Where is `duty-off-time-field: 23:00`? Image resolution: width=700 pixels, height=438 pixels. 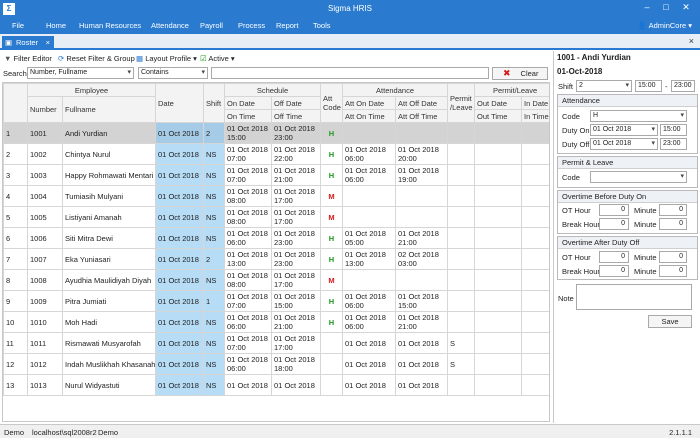
duty-off-time-field: 23:00 is located at coordinates (673, 144).